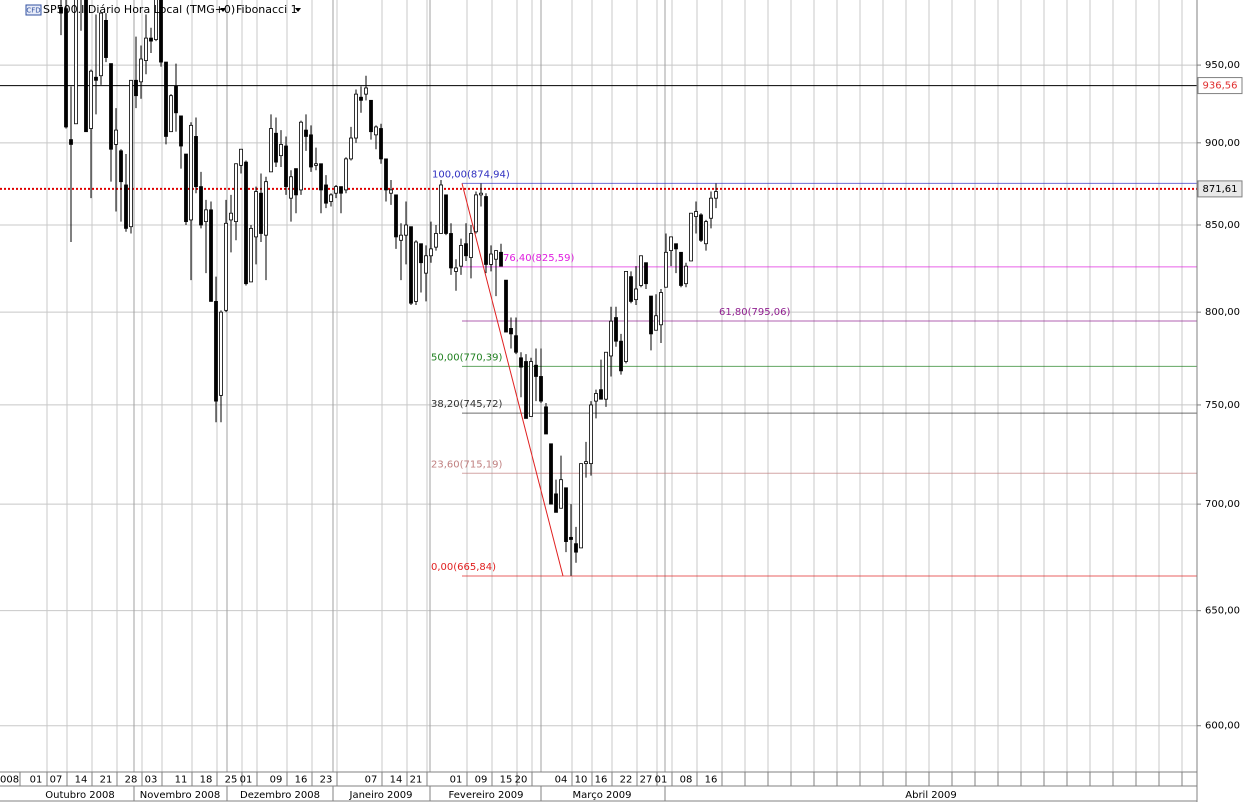 Image resolution: width=1247 pixels, height=802 pixels. I want to click on price-label-box, so click(1220, 189).